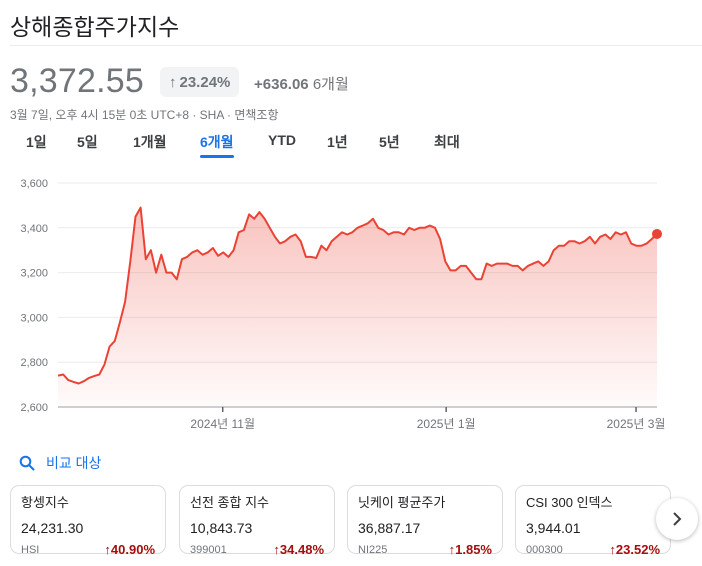 The height and width of the screenshot is (566, 702). I want to click on compare-label: 비교 대상, so click(74, 463).